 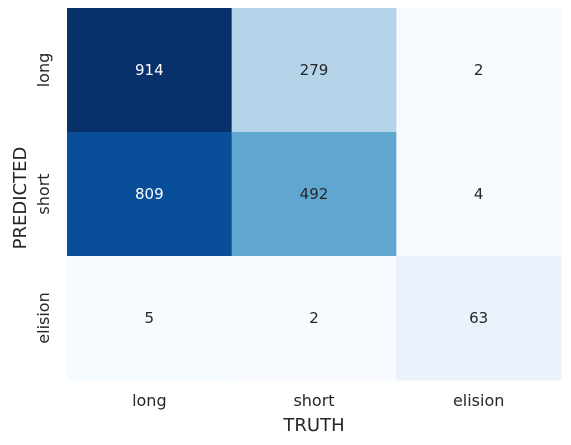 I want to click on y-axis-label: PREDICTED, so click(x=20, y=198).